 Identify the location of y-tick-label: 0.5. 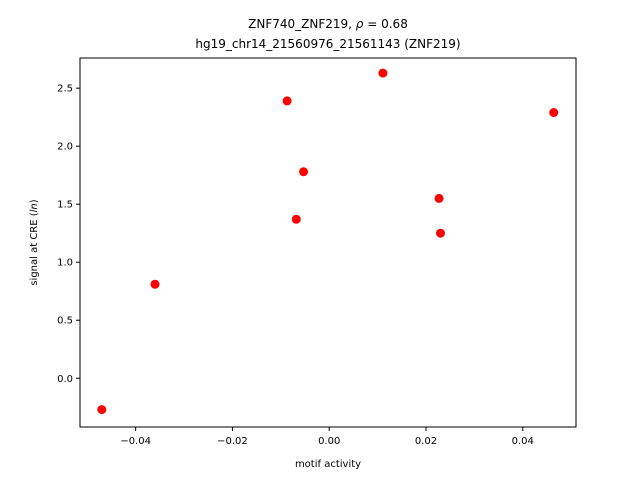
(65, 321).